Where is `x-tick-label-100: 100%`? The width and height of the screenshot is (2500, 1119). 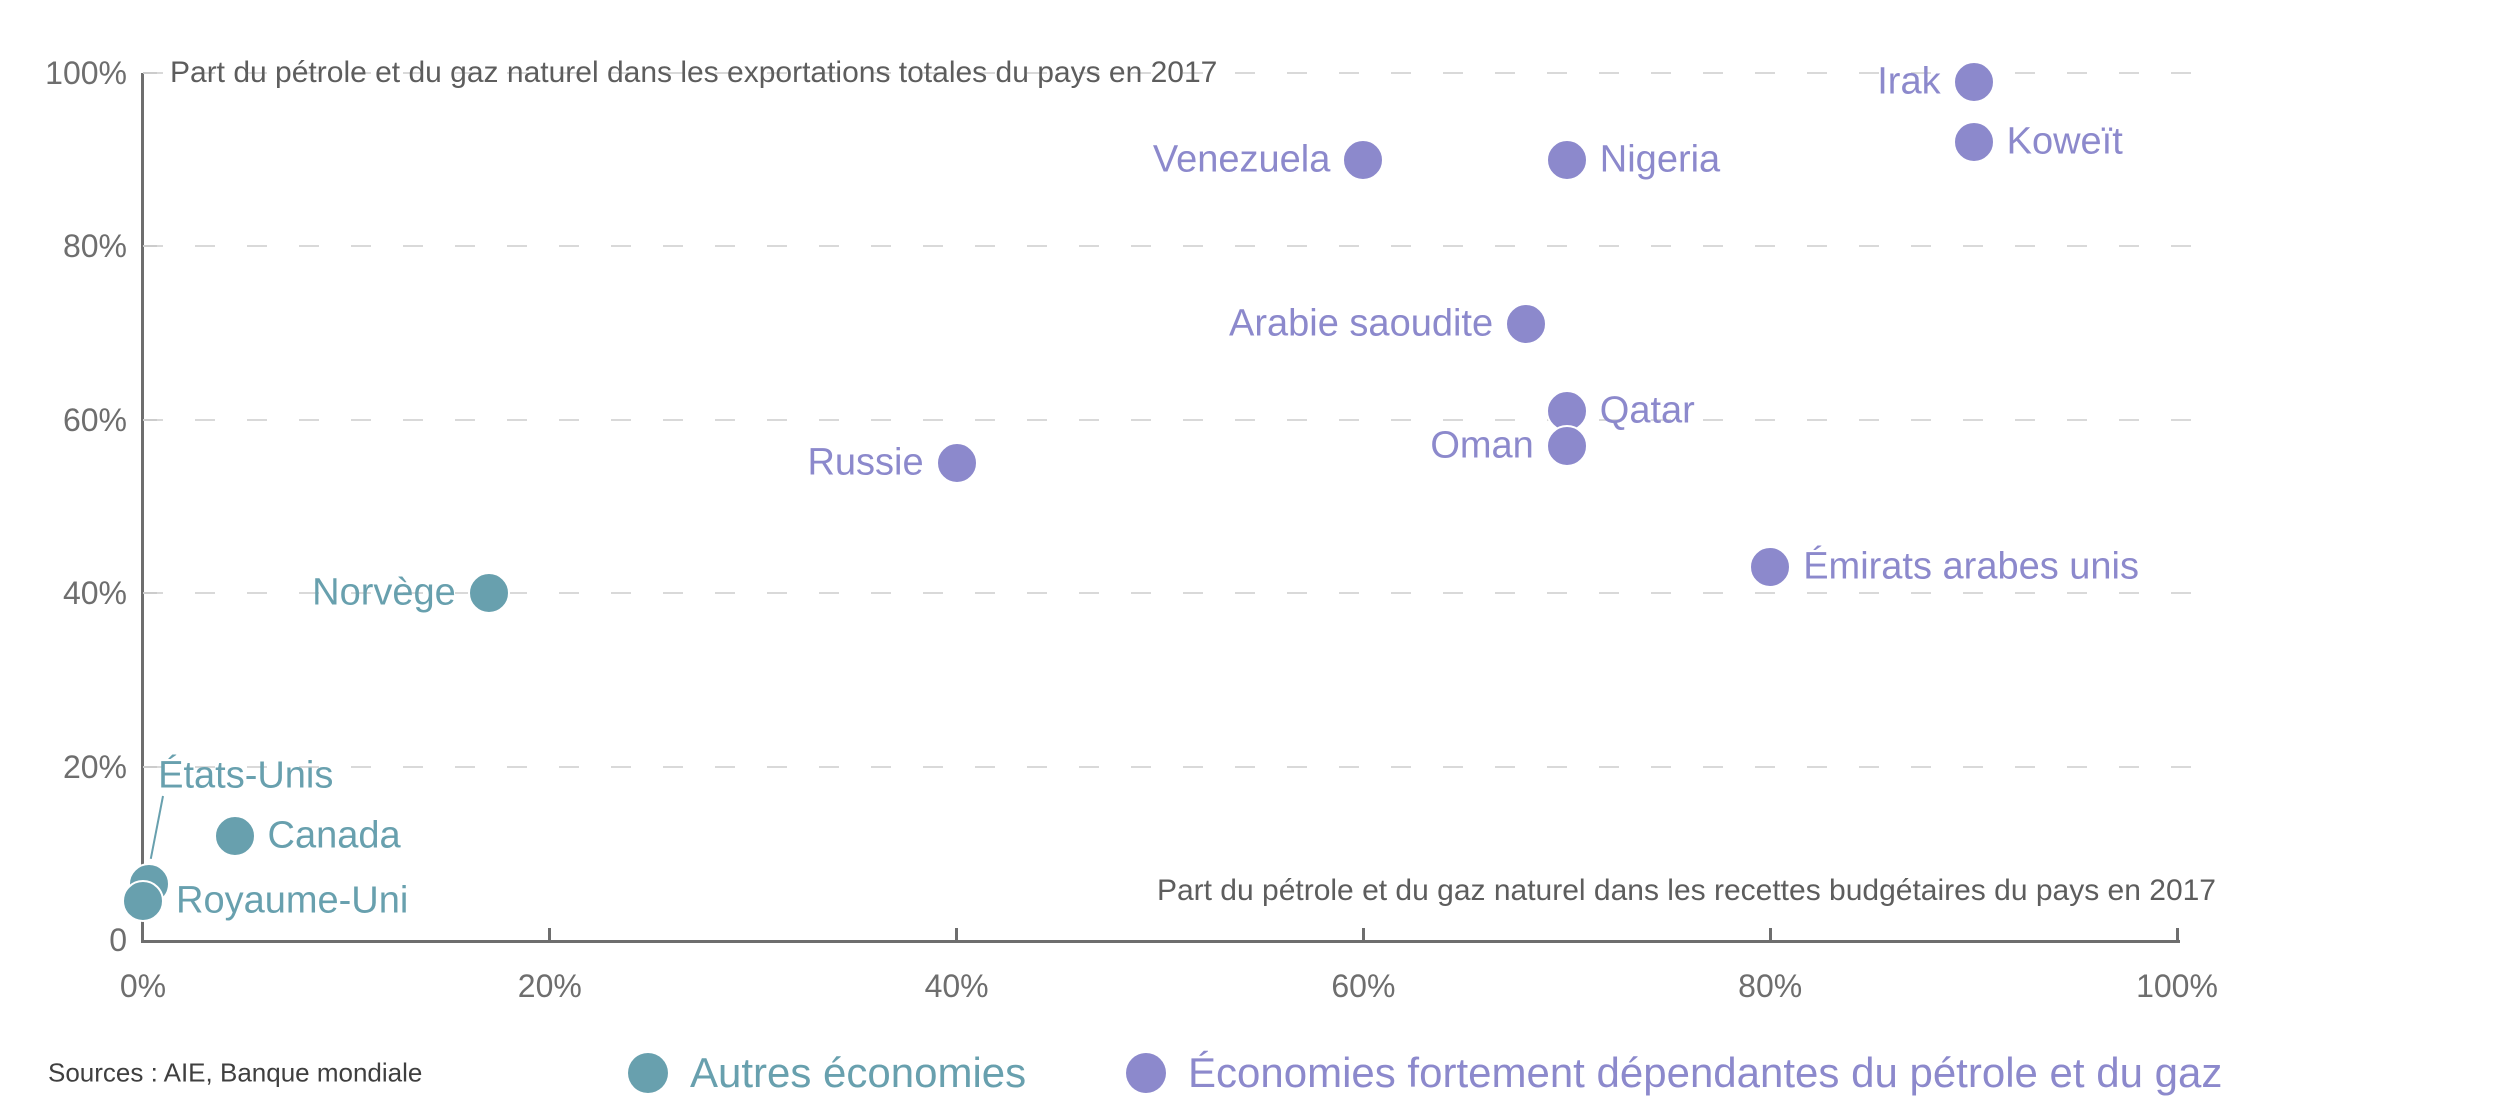 x-tick-label-100: 100% is located at coordinates (2177, 986).